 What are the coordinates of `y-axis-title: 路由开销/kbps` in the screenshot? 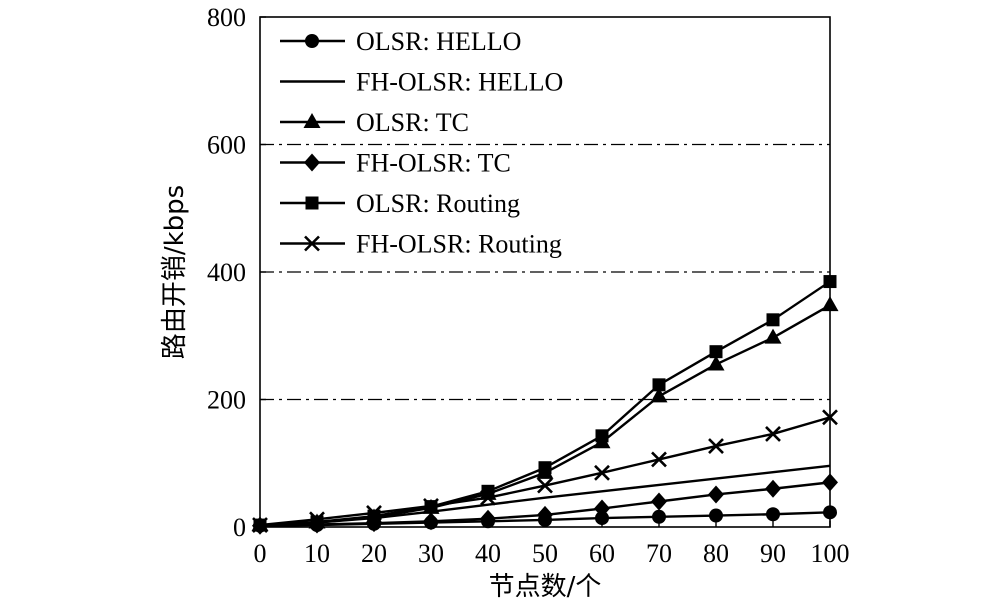 It's located at (175, 272).